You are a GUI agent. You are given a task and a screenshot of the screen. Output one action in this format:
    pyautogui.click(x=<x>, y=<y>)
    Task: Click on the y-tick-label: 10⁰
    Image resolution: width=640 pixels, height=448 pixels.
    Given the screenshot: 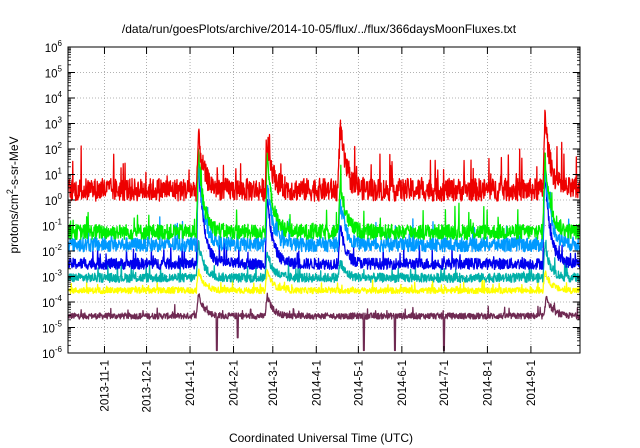 What is the action you would take?
    pyautogui.click(x=54, y=200)
    